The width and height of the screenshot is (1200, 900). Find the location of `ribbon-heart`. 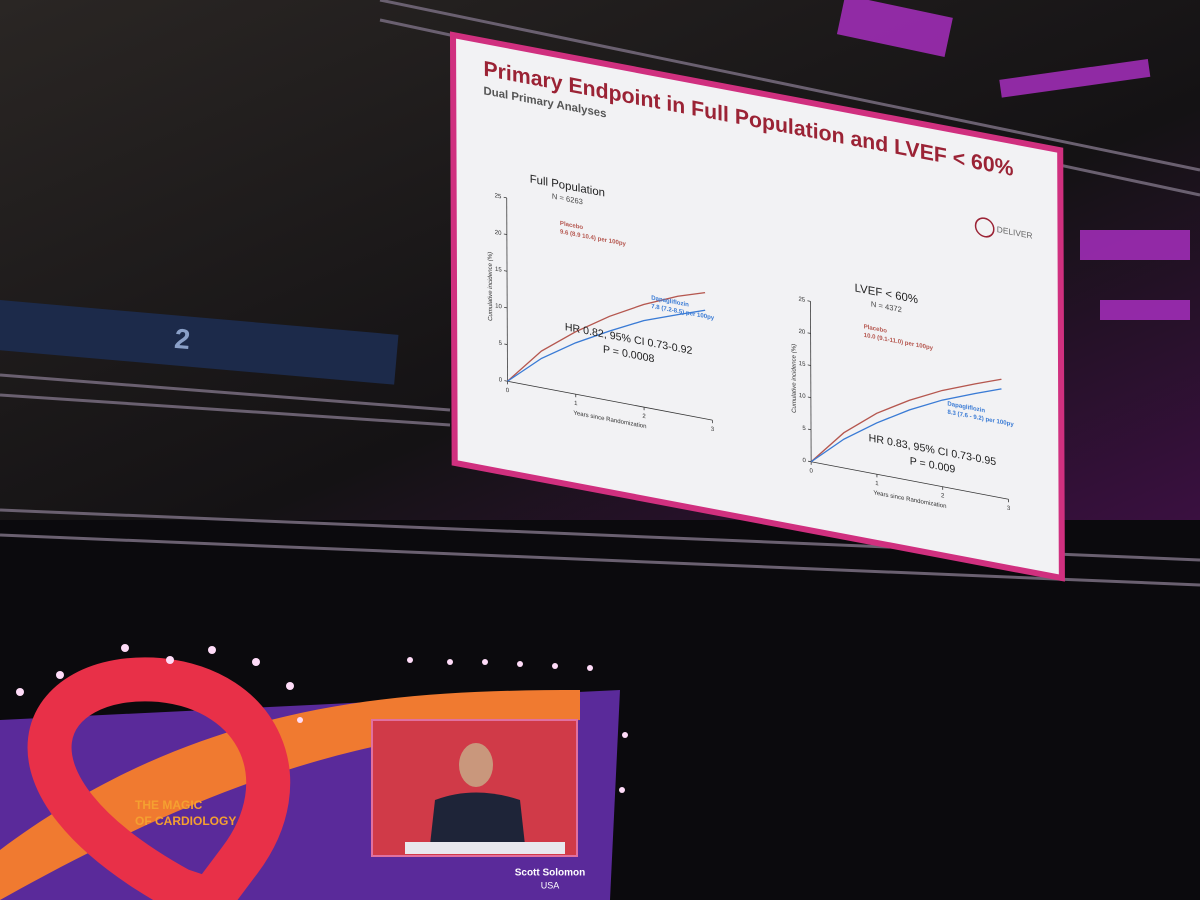

ribbon-heart is located at coordinates (159, 778).